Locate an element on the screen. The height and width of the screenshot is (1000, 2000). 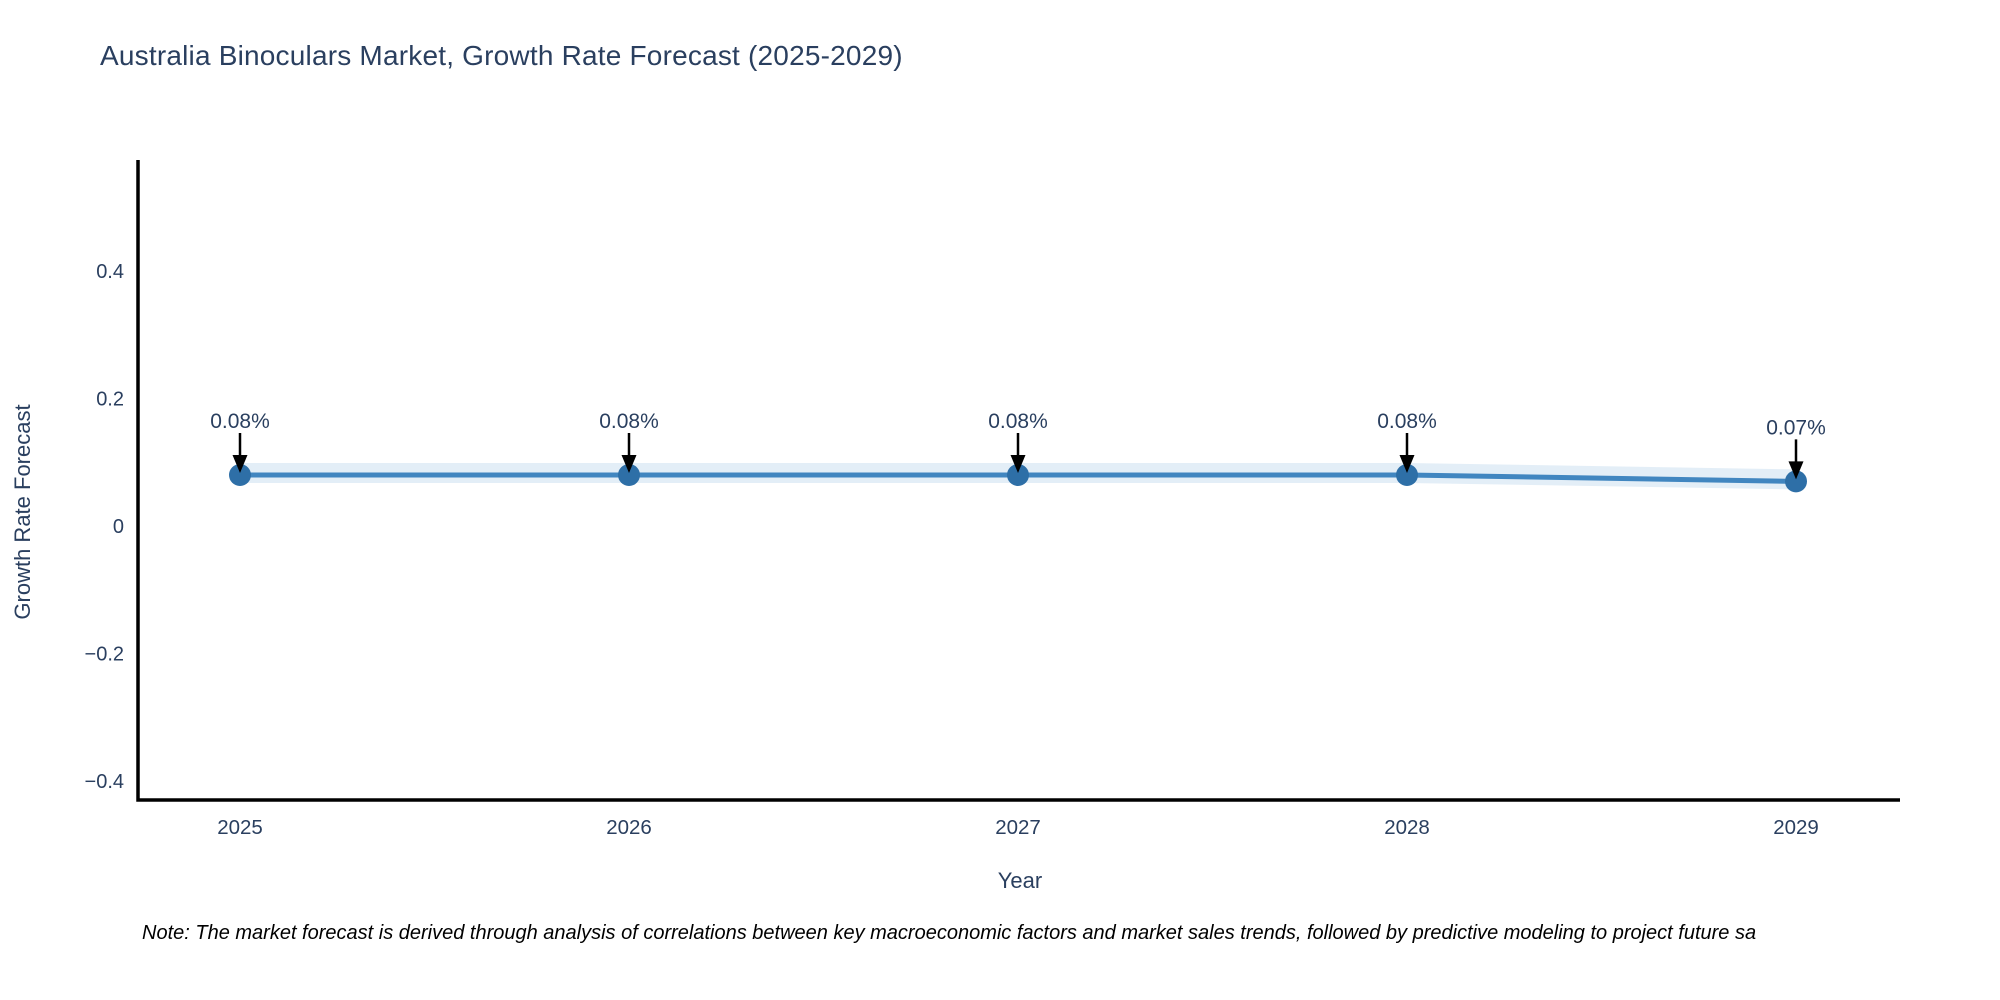
y-tick-label: 0 is located at coordinates (118, 527).